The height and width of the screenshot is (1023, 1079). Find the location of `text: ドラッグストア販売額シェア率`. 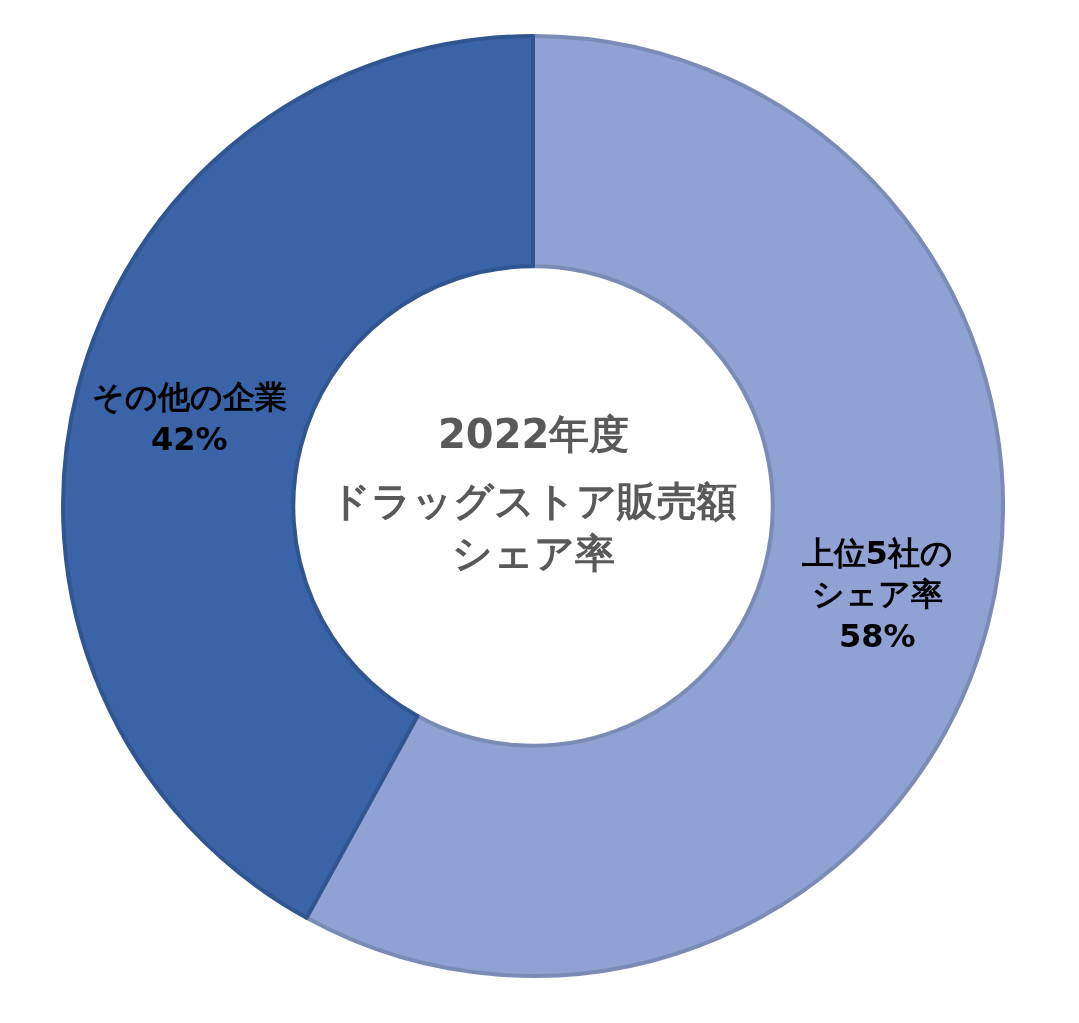

text: ドラッグストア販売額シェア率 is located at coordinates (533, 527).